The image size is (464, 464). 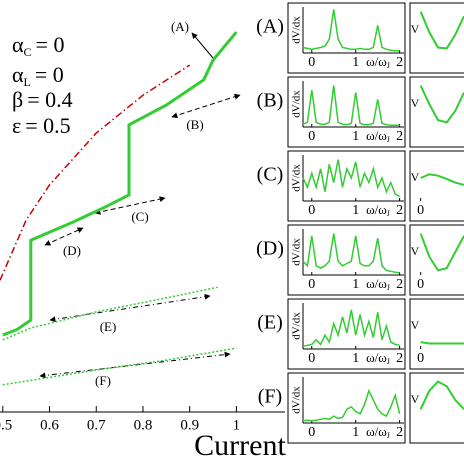 What do you see at coordinates (180, 26) in the screenshot?
I see `annotation: (A)` at bounding box center [180, 26].